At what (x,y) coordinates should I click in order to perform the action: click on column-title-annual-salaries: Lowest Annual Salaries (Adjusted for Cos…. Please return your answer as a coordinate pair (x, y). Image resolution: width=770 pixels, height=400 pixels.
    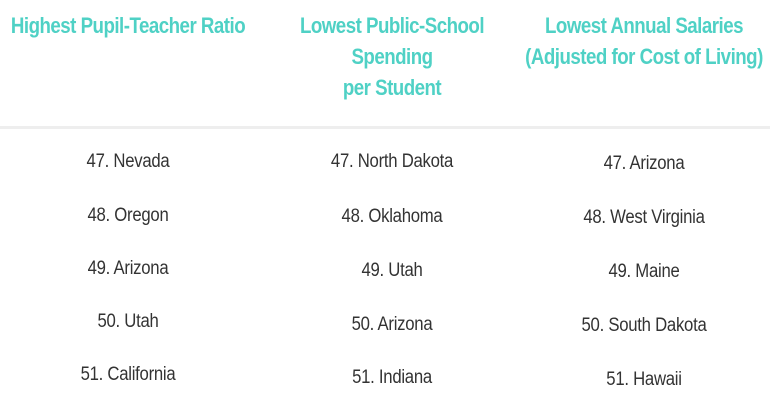
    Looking at the image, I should click on (644, 41).